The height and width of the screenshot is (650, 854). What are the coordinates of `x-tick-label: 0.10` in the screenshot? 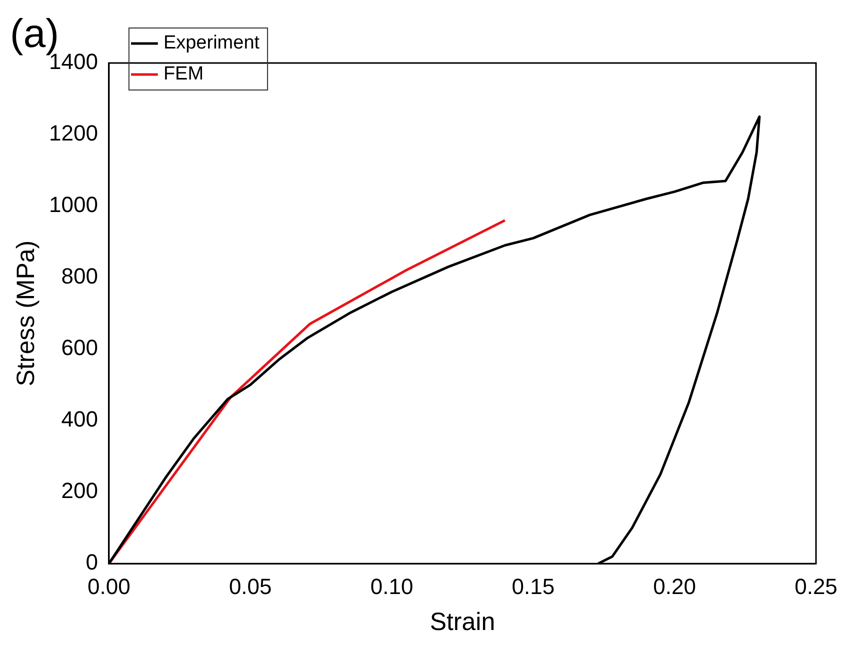 It's located at (392, 586).